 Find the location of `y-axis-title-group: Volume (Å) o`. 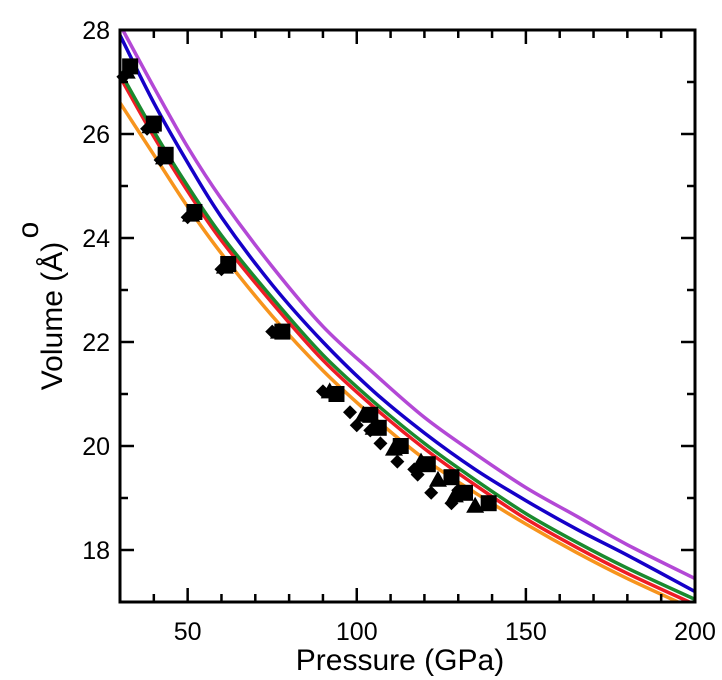

y-axis-title-group: Volume (Å) o is located at coordinates (40, 306).